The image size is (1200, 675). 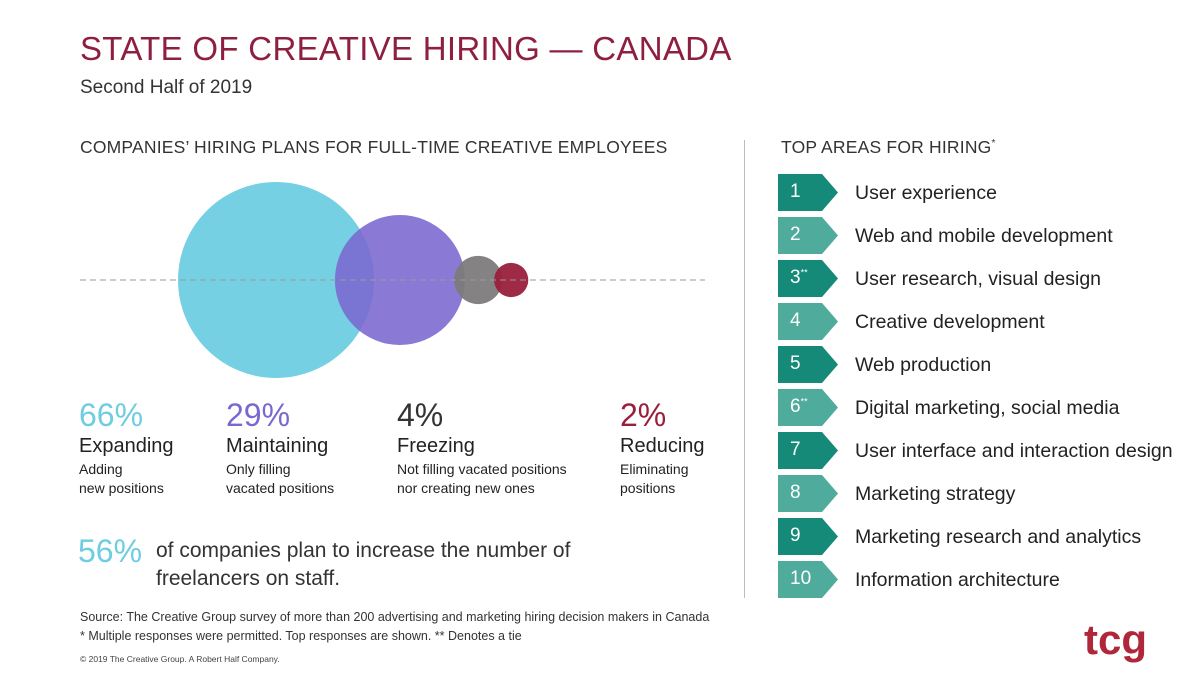 I want to click on rank-badge: 8, so click(x=808, y=493).